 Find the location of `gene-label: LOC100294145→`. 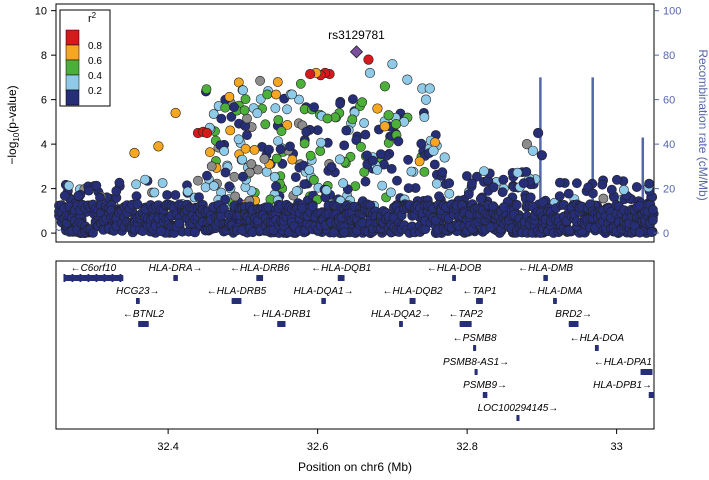

gene-label: LOC100294145→ is located at coordinates (518, 408).